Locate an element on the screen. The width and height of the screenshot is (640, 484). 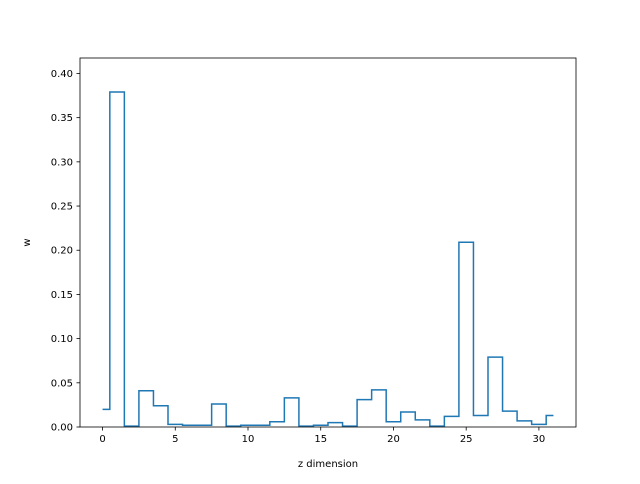
y-tick-label: 0.35 is located at coordinates (62, 118).